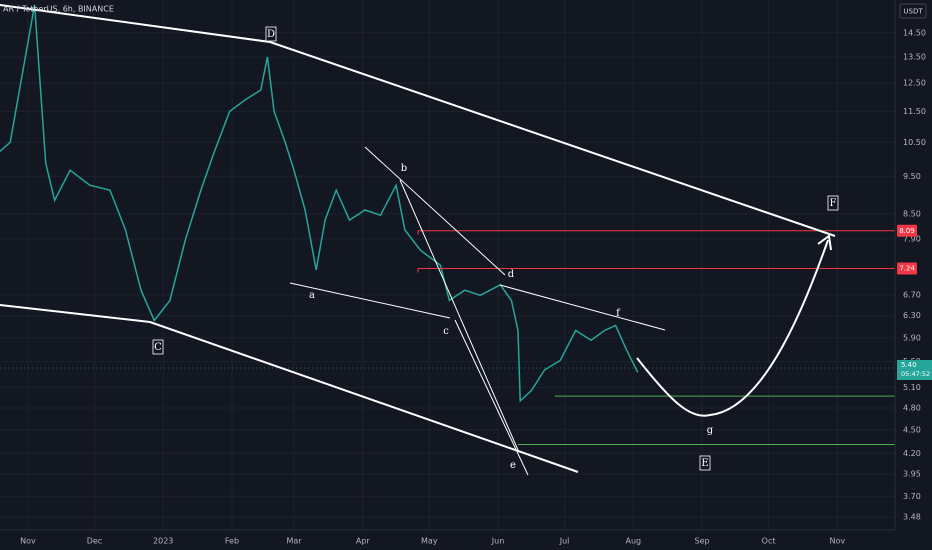 The height and width of the screenshot is (550, 932). Describe the element at coordinates (564, 541) in the screenshot. I see `x-tick-label: Jul` at that location.